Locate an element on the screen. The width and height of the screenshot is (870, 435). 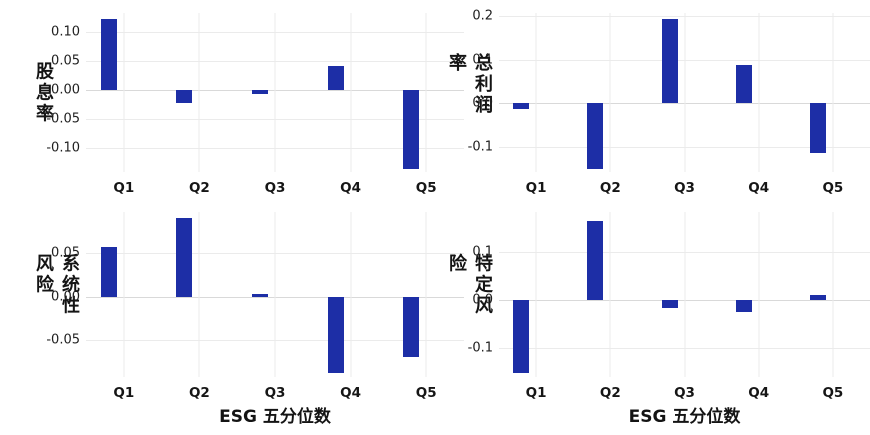
y-tick-label: 0.10 is located at coordinates (65, 32).